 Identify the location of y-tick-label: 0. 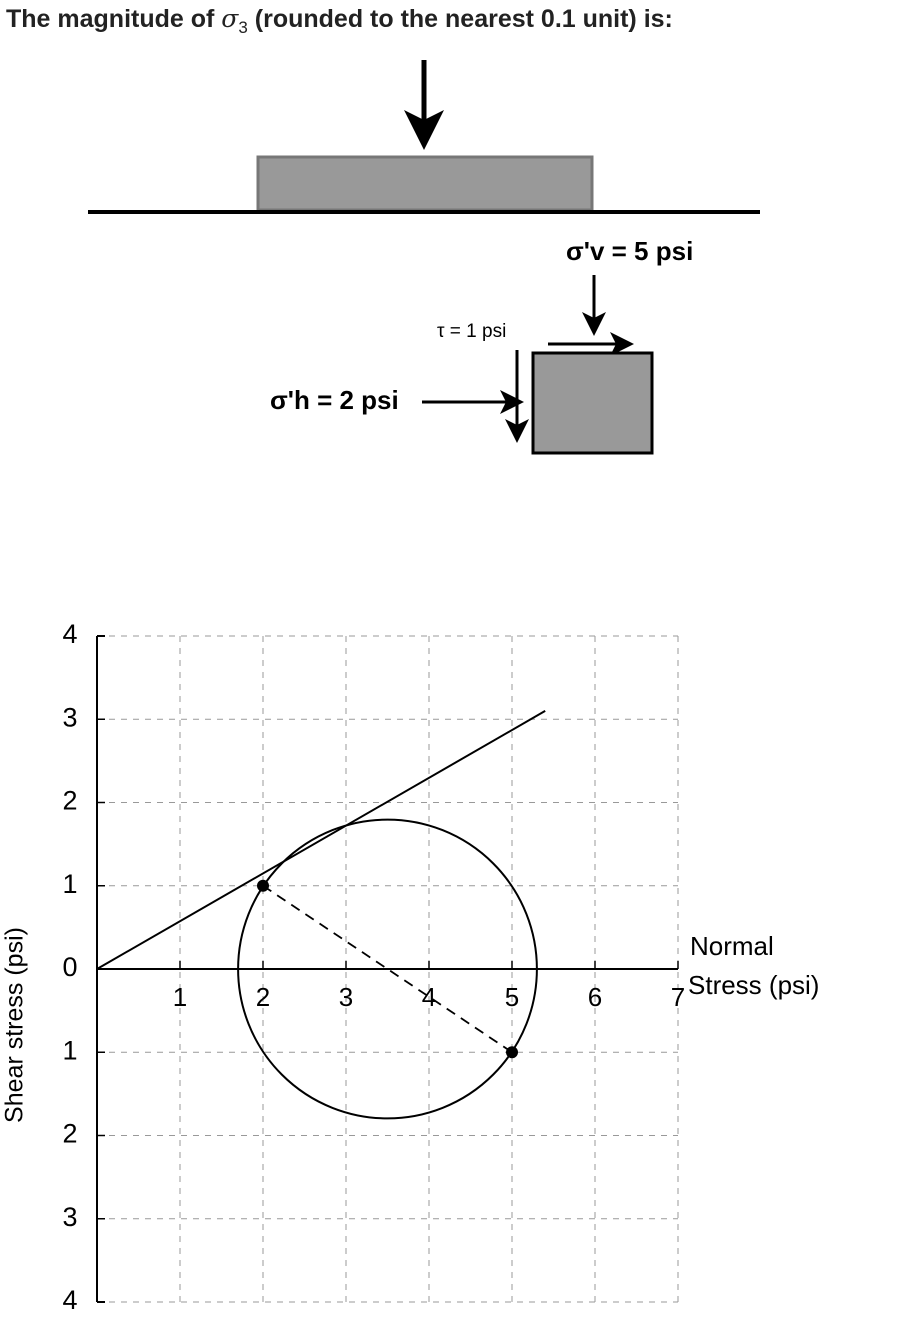
(69, 967).